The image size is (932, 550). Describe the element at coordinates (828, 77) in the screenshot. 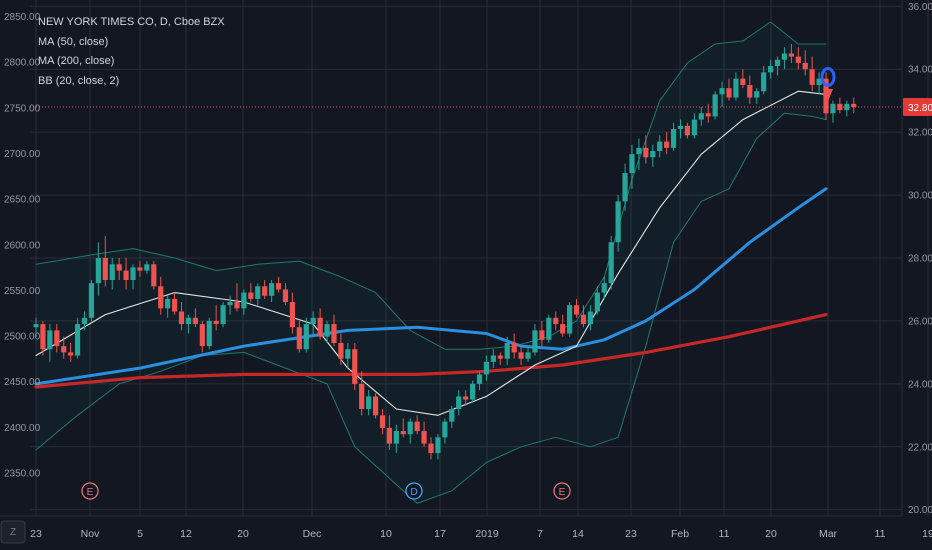

I see `alert-circle-icon` at that location.